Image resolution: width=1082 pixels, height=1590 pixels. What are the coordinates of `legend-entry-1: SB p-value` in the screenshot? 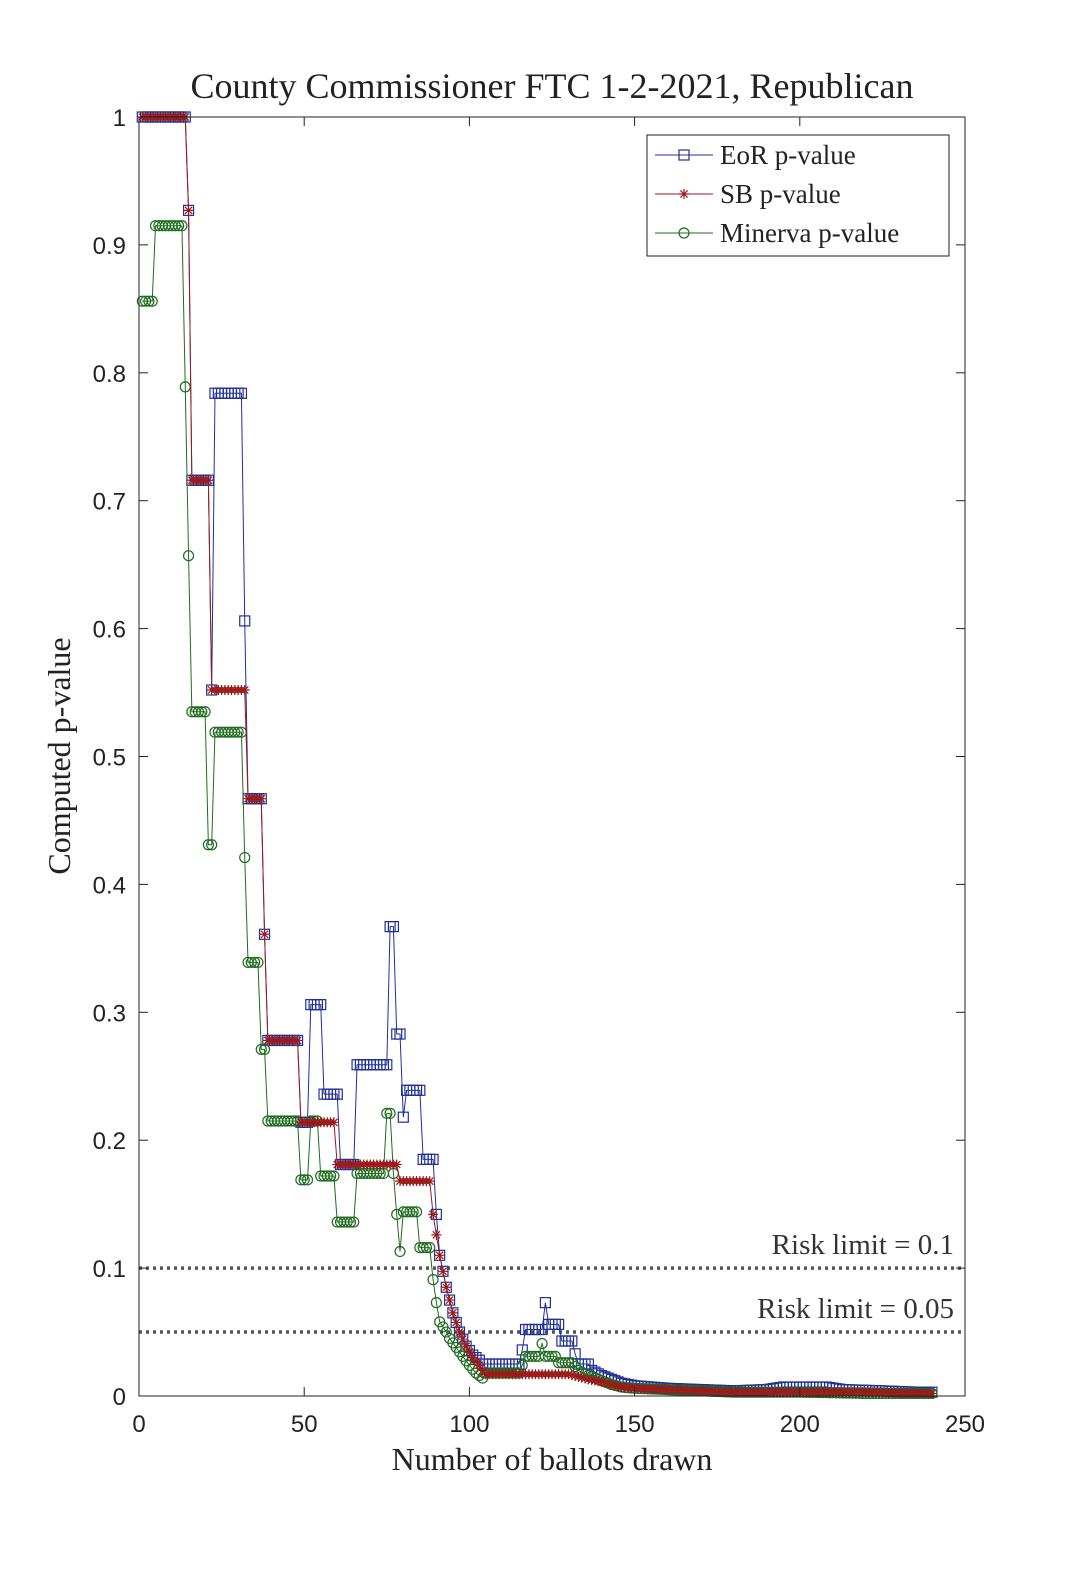 It's located at (780, 194).